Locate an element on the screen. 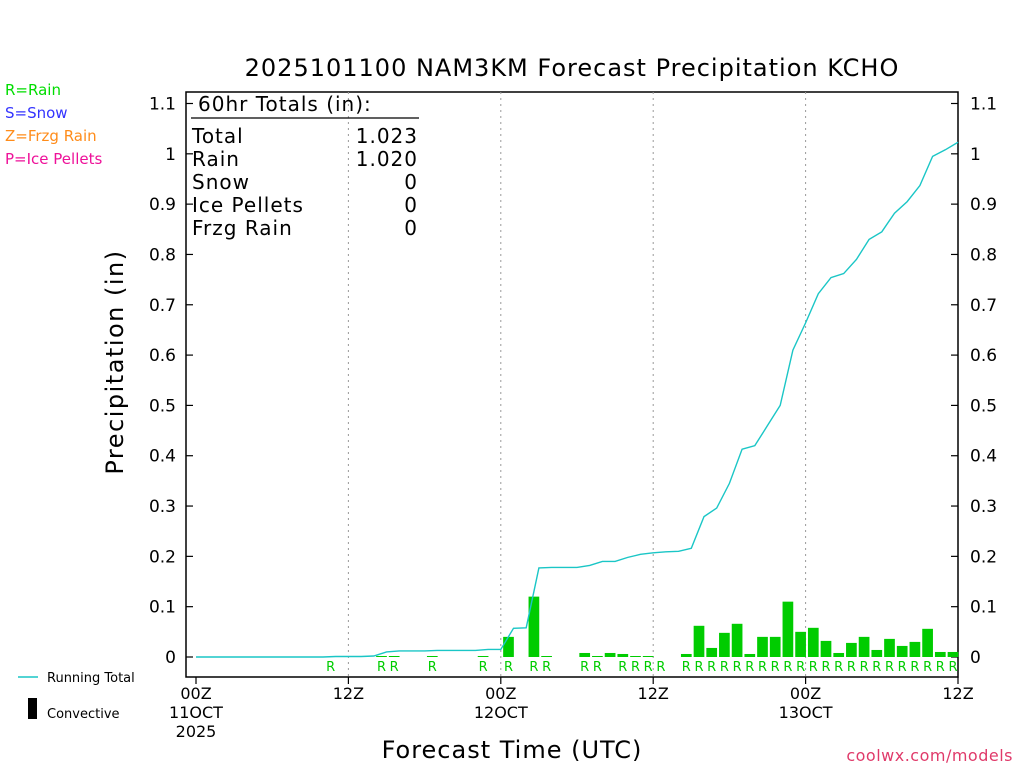 The height and width of the screenshot is (768, 1024). y-tick-label-right: 0.1 is located at coordinates (983, 608).